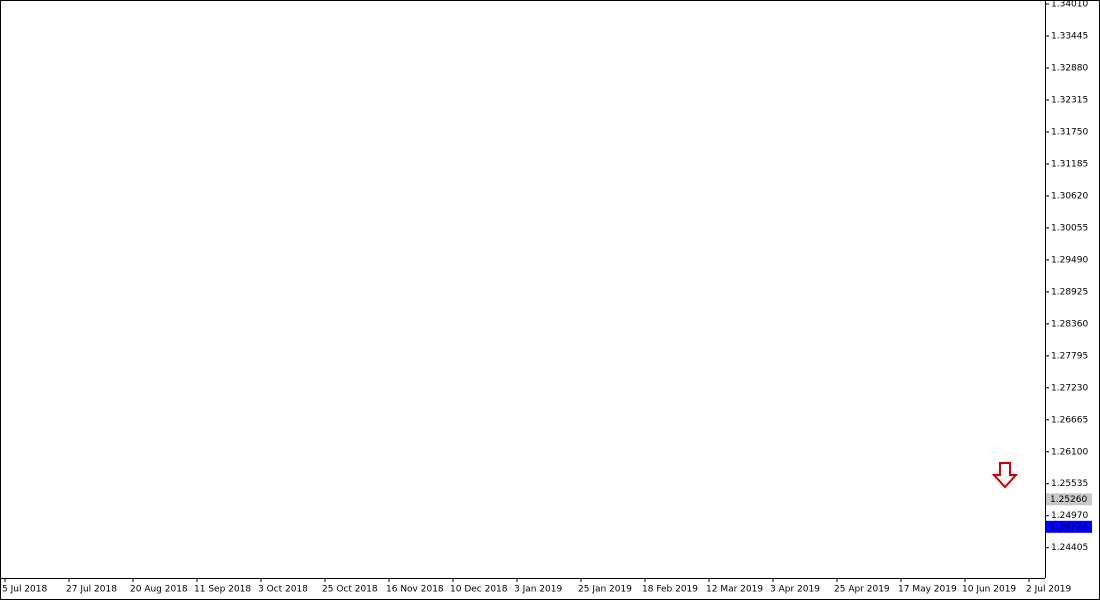 The image size is (1100, 600). What do you see at coordinates (1069, 452) in the screenshot?
I see `y-tick-label: 1.26100` at bounding box center [1069, 452].